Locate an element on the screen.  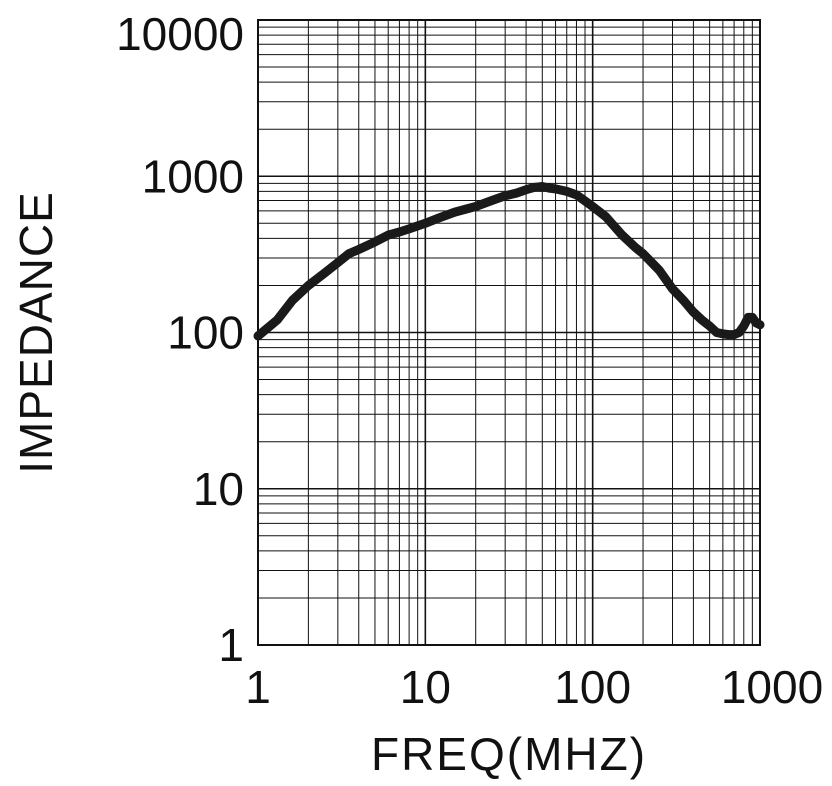
y-tick-label: 10 is located at coordinates (218, 489).